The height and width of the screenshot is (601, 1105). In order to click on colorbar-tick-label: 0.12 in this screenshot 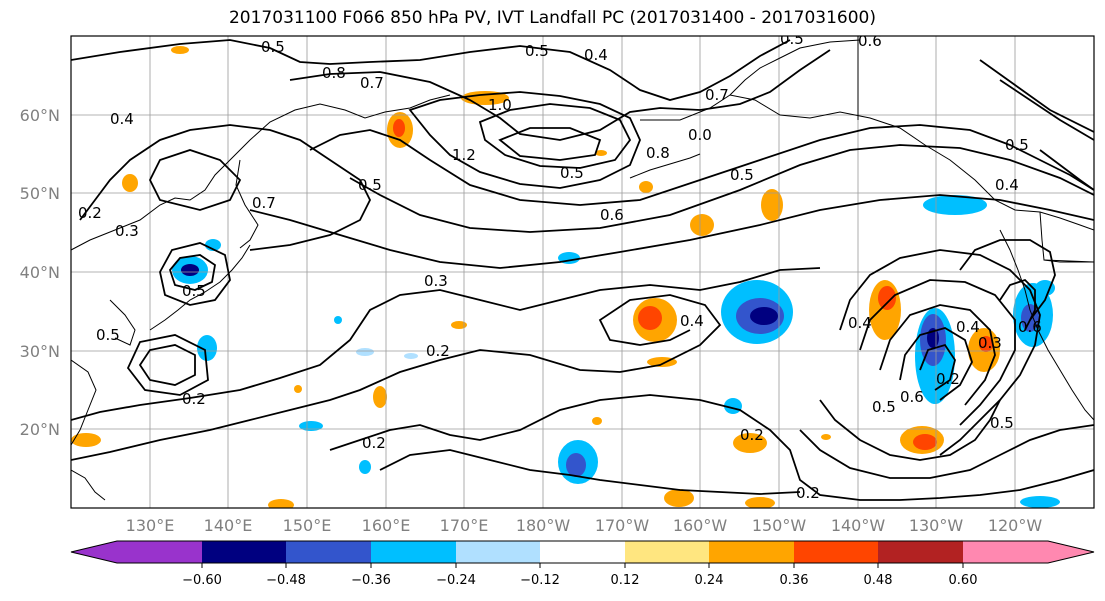, I will do `click(625, 580)`.